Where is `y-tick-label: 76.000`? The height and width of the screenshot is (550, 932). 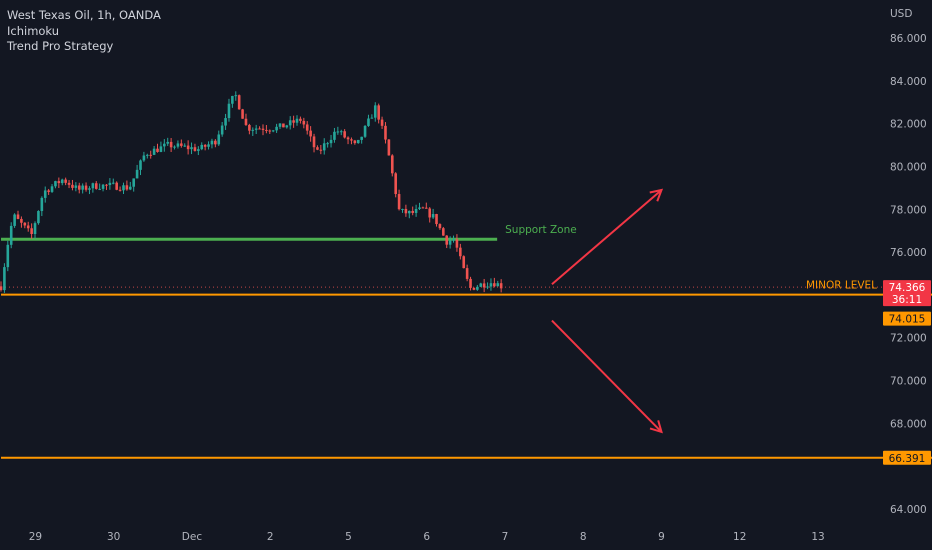 y-tick-label: 76.000 is located at coordinates (908, 253).